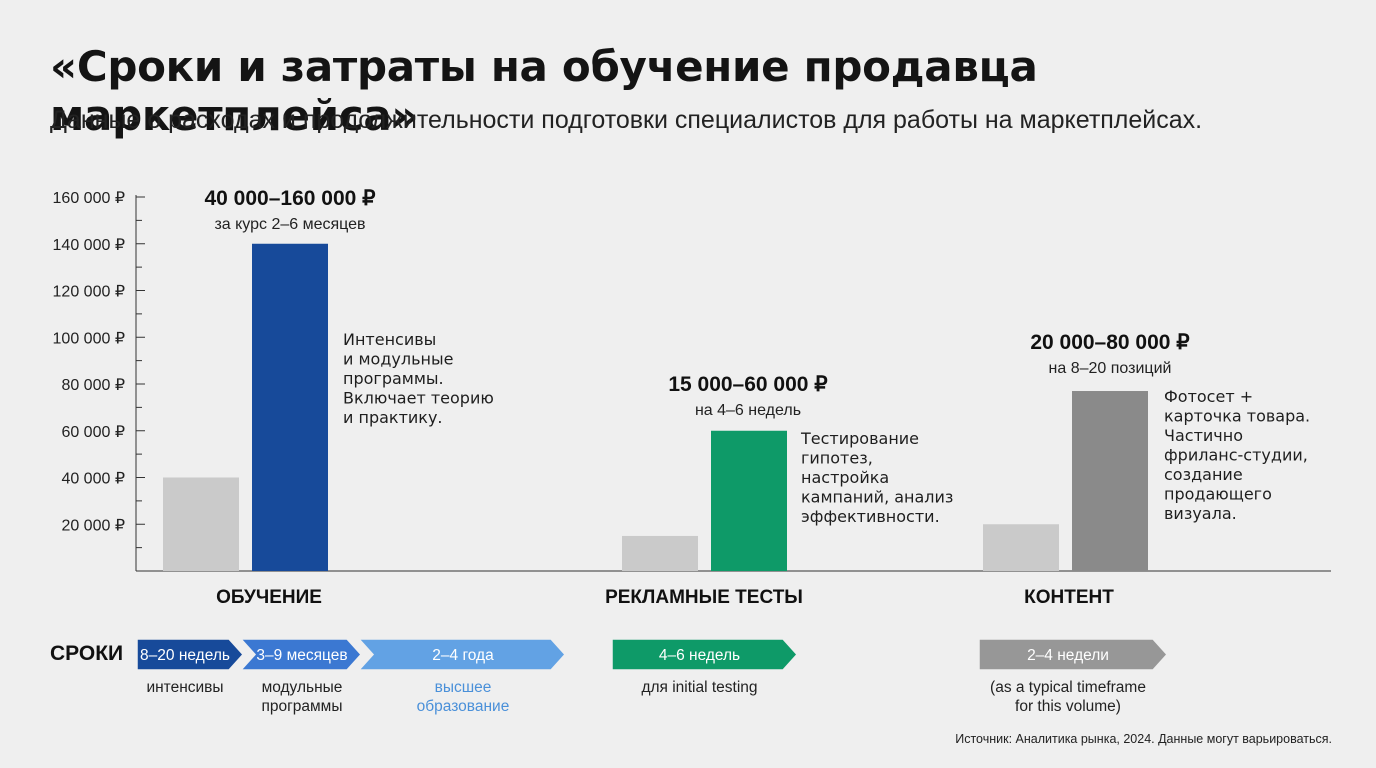  Describe the element at coordinates (1208, 396) in the screenshot. I see `bar-note-line: Фотосет +` at that location.